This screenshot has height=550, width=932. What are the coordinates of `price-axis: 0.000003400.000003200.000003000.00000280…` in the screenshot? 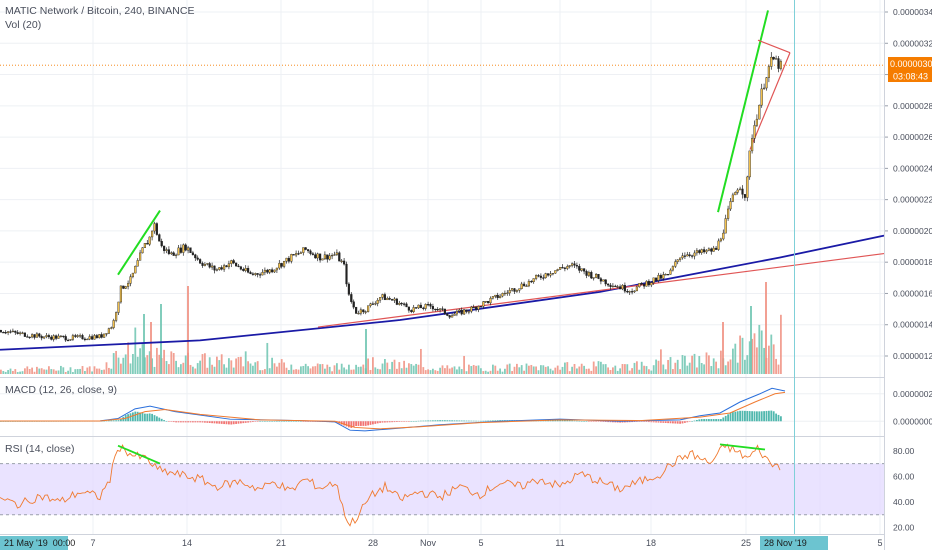 It's located at (908, 270).